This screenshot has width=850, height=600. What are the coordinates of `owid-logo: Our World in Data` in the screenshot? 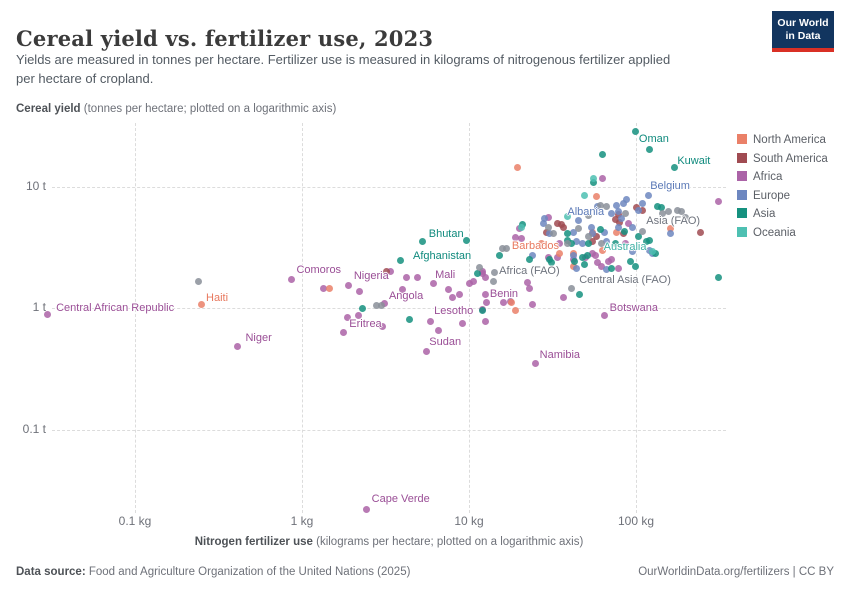 It's located at (803, 31).